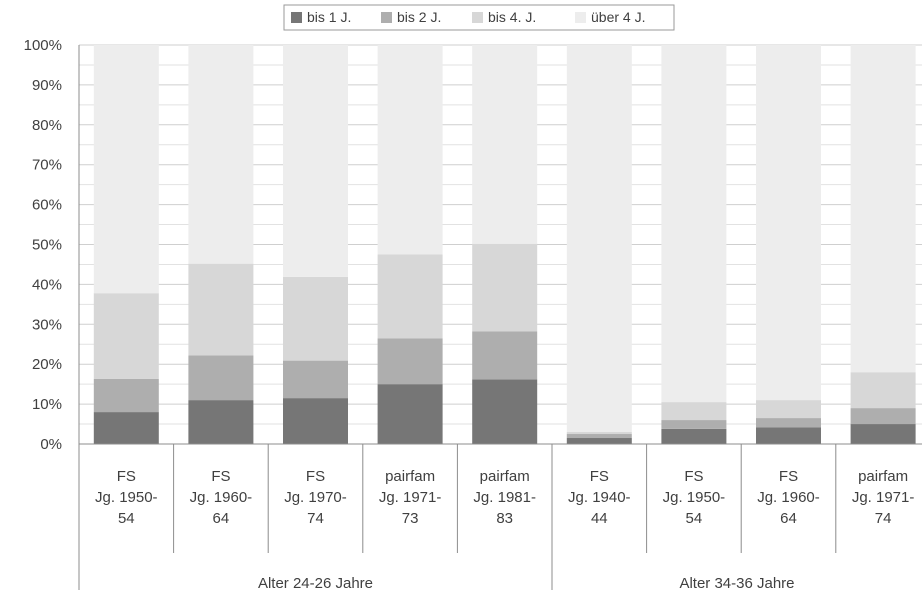 Image resolution: width=922 pixels, height=595 pixels. What do you see at coordinates (47, 245) in the screenshot?
I see `y-tick-label: 50%` at bounding box center [47, 245].